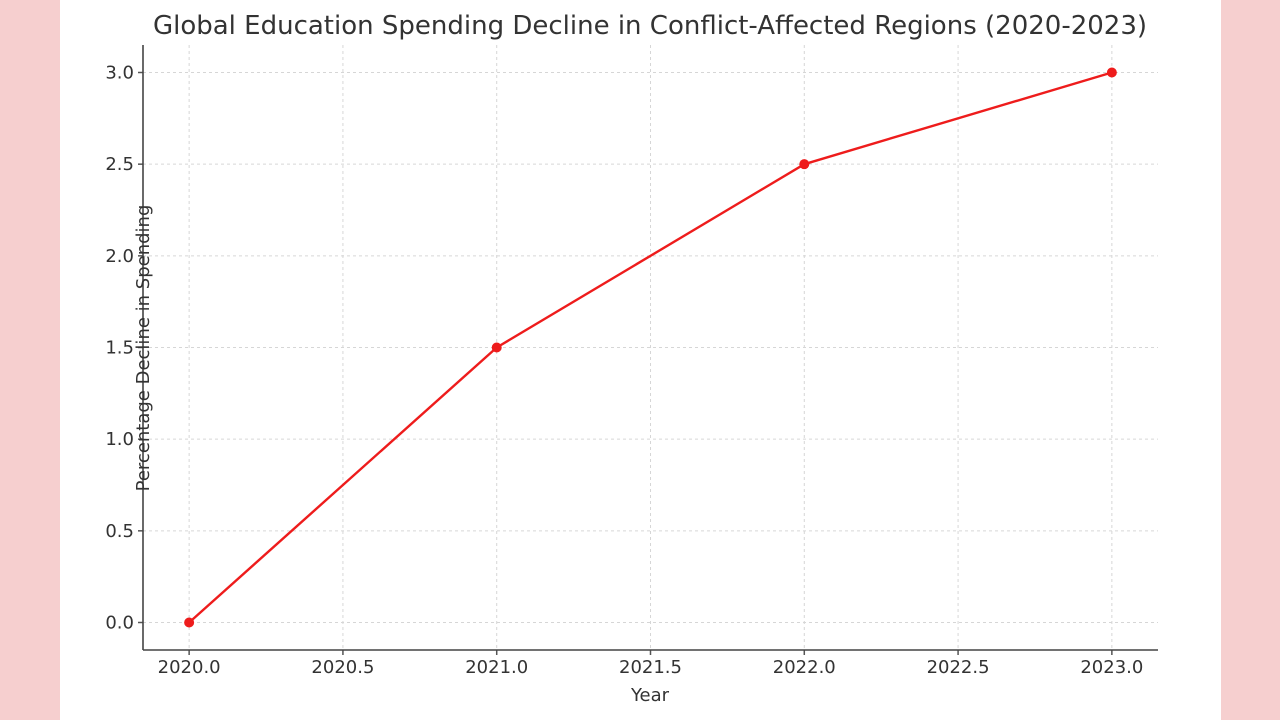  I want to click on x-tick-label: 2021.5, so click(650, 667).